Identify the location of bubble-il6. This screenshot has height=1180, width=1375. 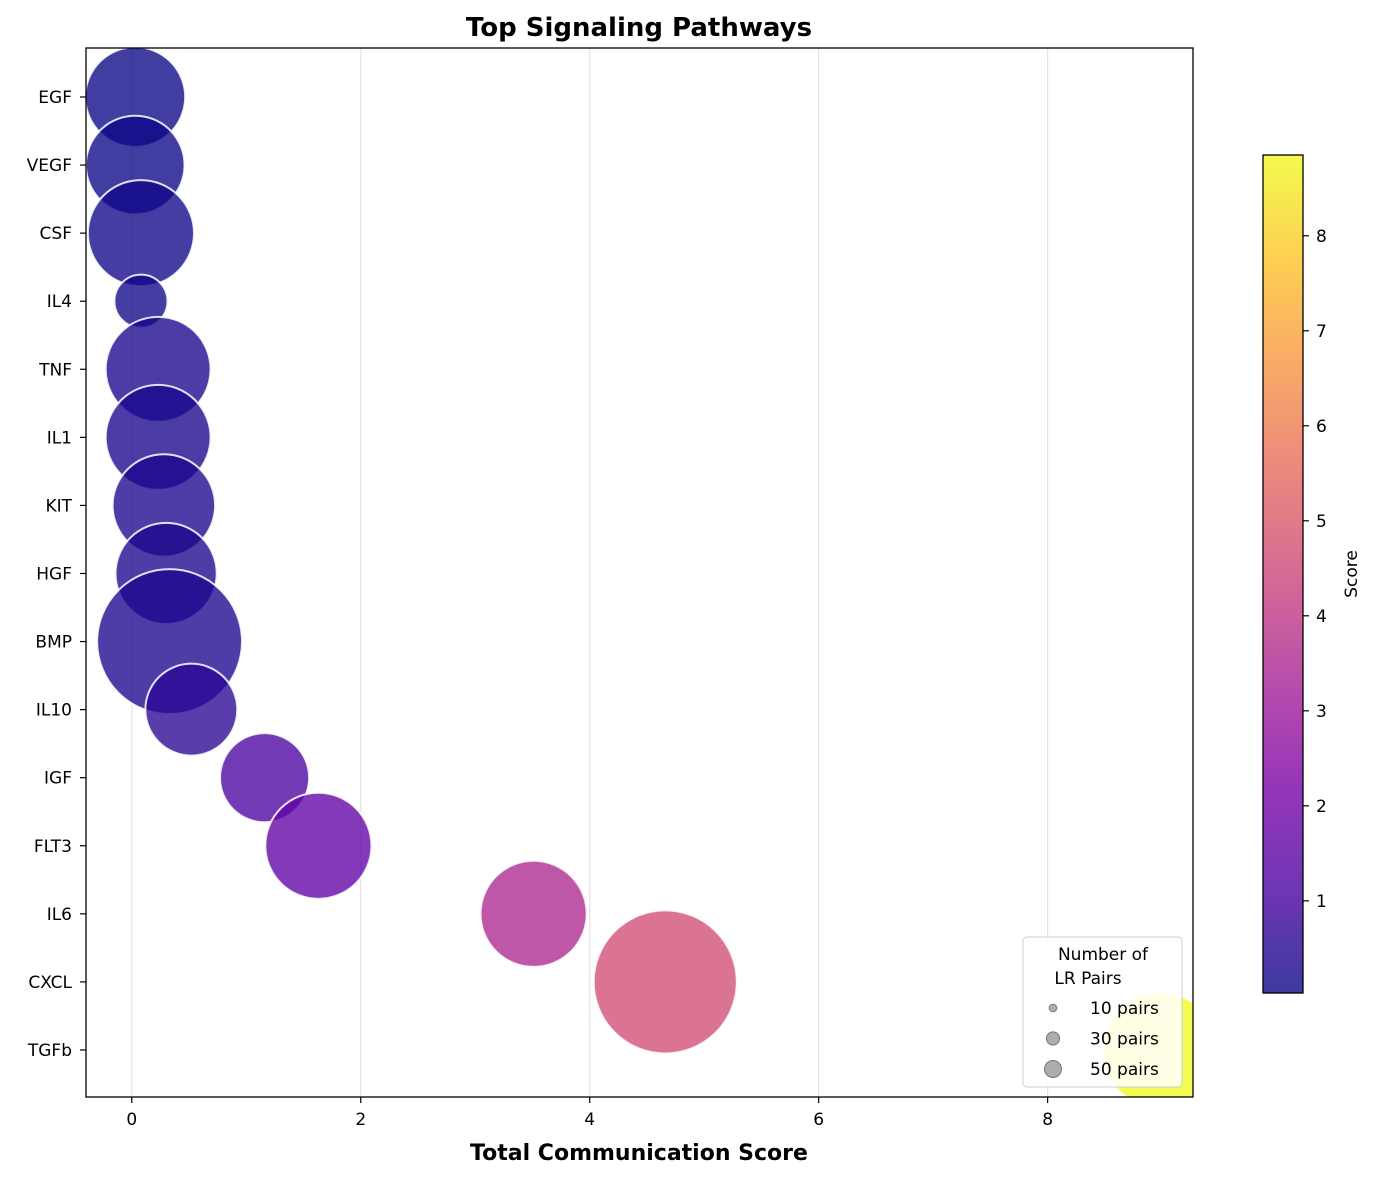
(533, 913).